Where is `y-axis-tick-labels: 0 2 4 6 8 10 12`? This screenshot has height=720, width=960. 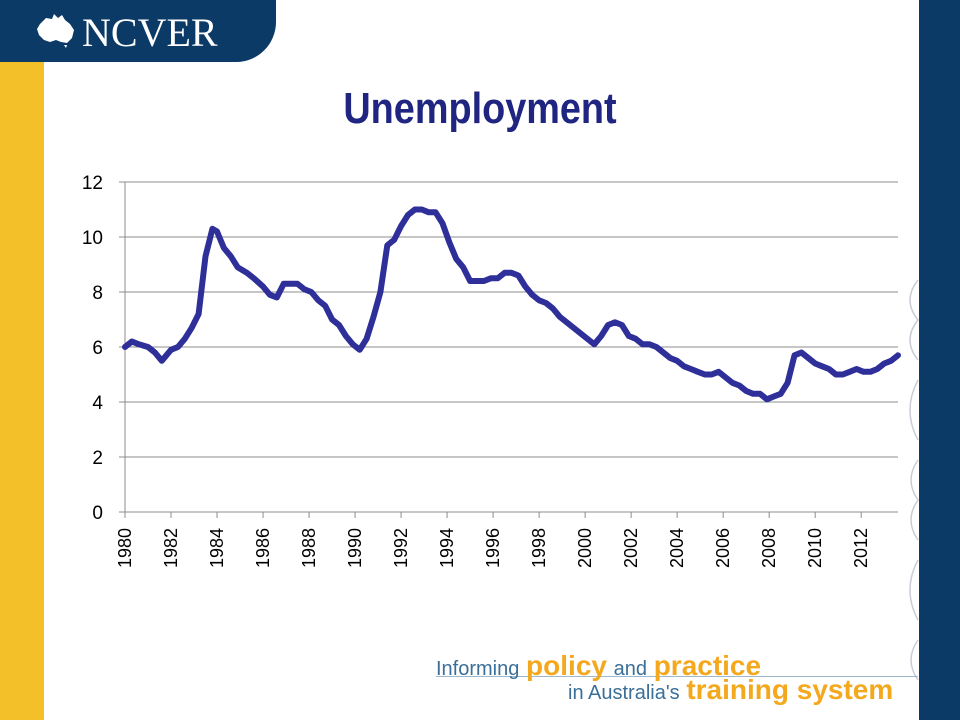
y-axis-tick-labels: 0 2 4 6 8 10 12 is located at coordinates (93, 348).